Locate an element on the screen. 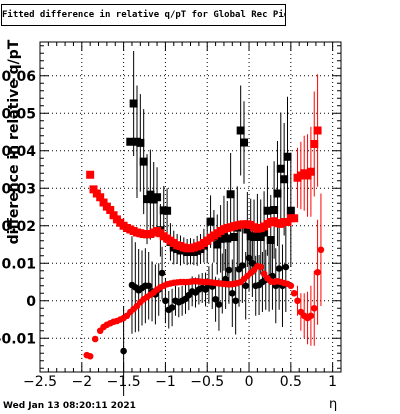  x-axis-title: η is located at coordinates (333, 404).